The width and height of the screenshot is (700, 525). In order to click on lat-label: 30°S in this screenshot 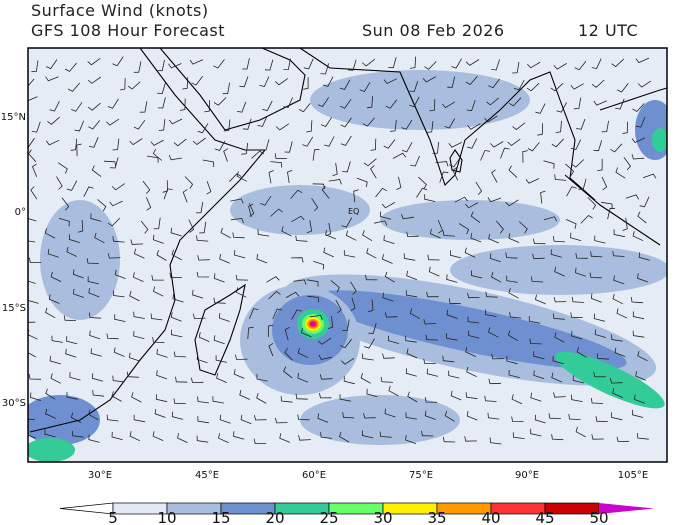, I will do `click(14, 403)`.